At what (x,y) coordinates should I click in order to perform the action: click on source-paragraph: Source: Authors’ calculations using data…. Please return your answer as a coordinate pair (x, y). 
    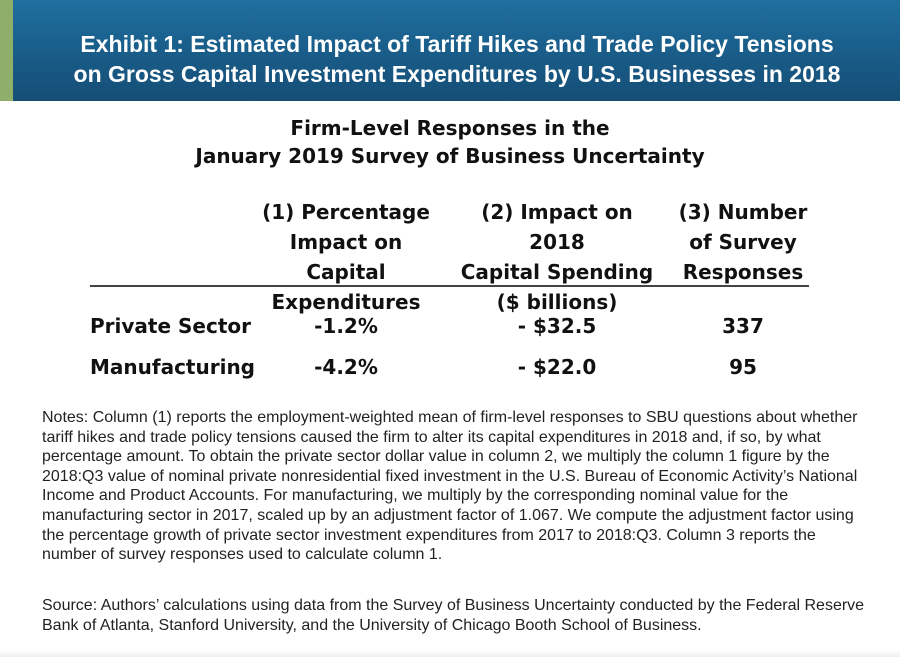
    Looking at the image, I should click on (453, 615).